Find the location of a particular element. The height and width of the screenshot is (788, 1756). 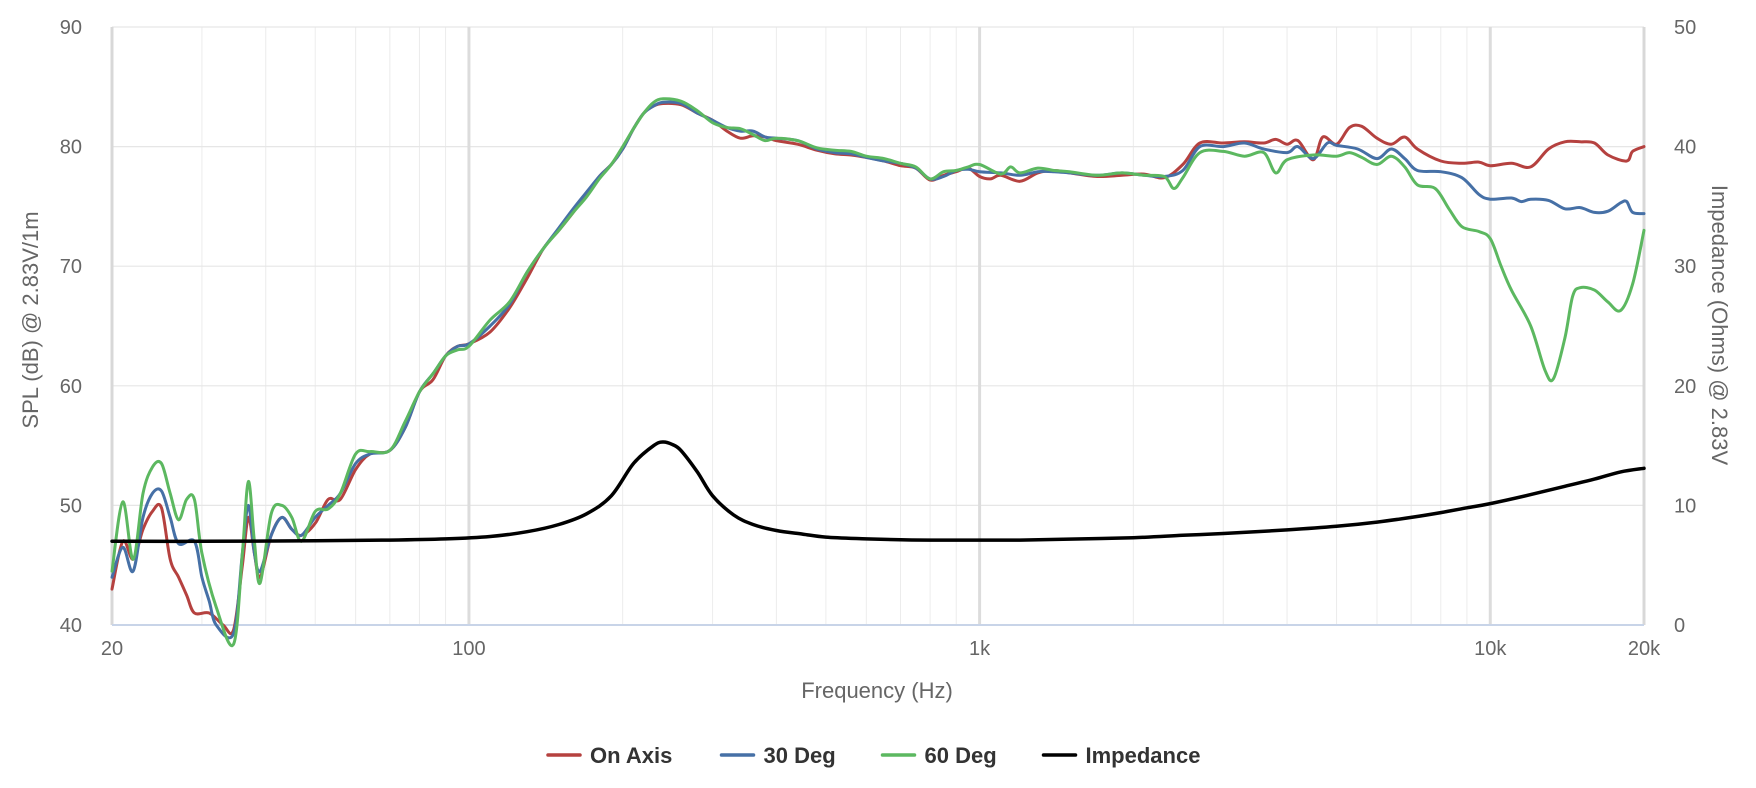

y2-tick-label: 30 is located at coordinates (1685, 267).